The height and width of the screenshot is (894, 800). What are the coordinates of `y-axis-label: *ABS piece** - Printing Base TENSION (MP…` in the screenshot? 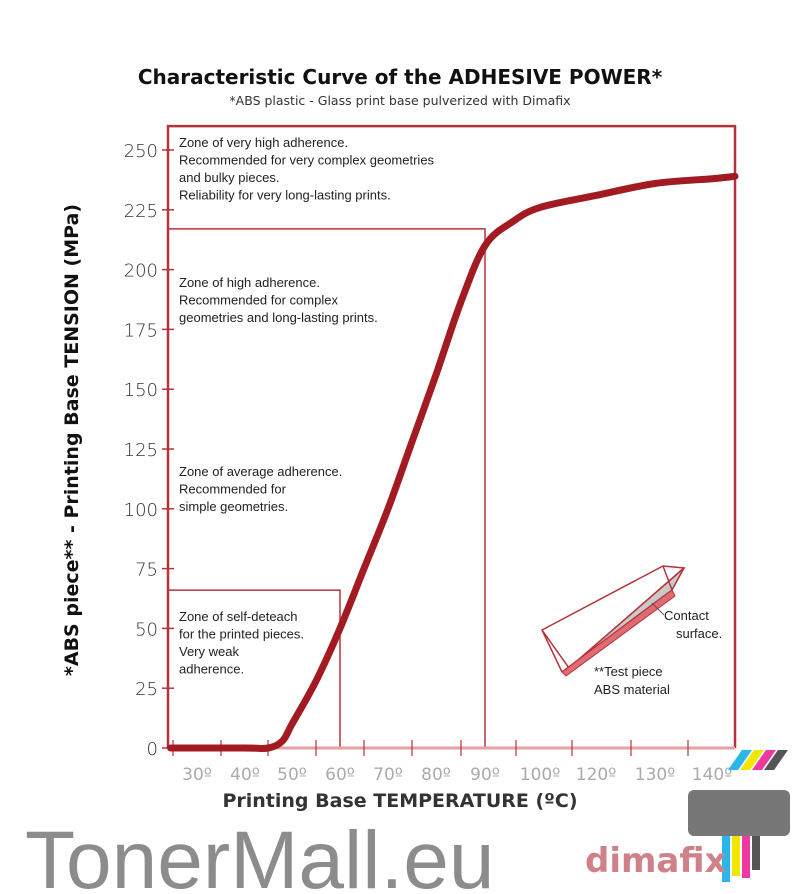 It's located at (72, 440).